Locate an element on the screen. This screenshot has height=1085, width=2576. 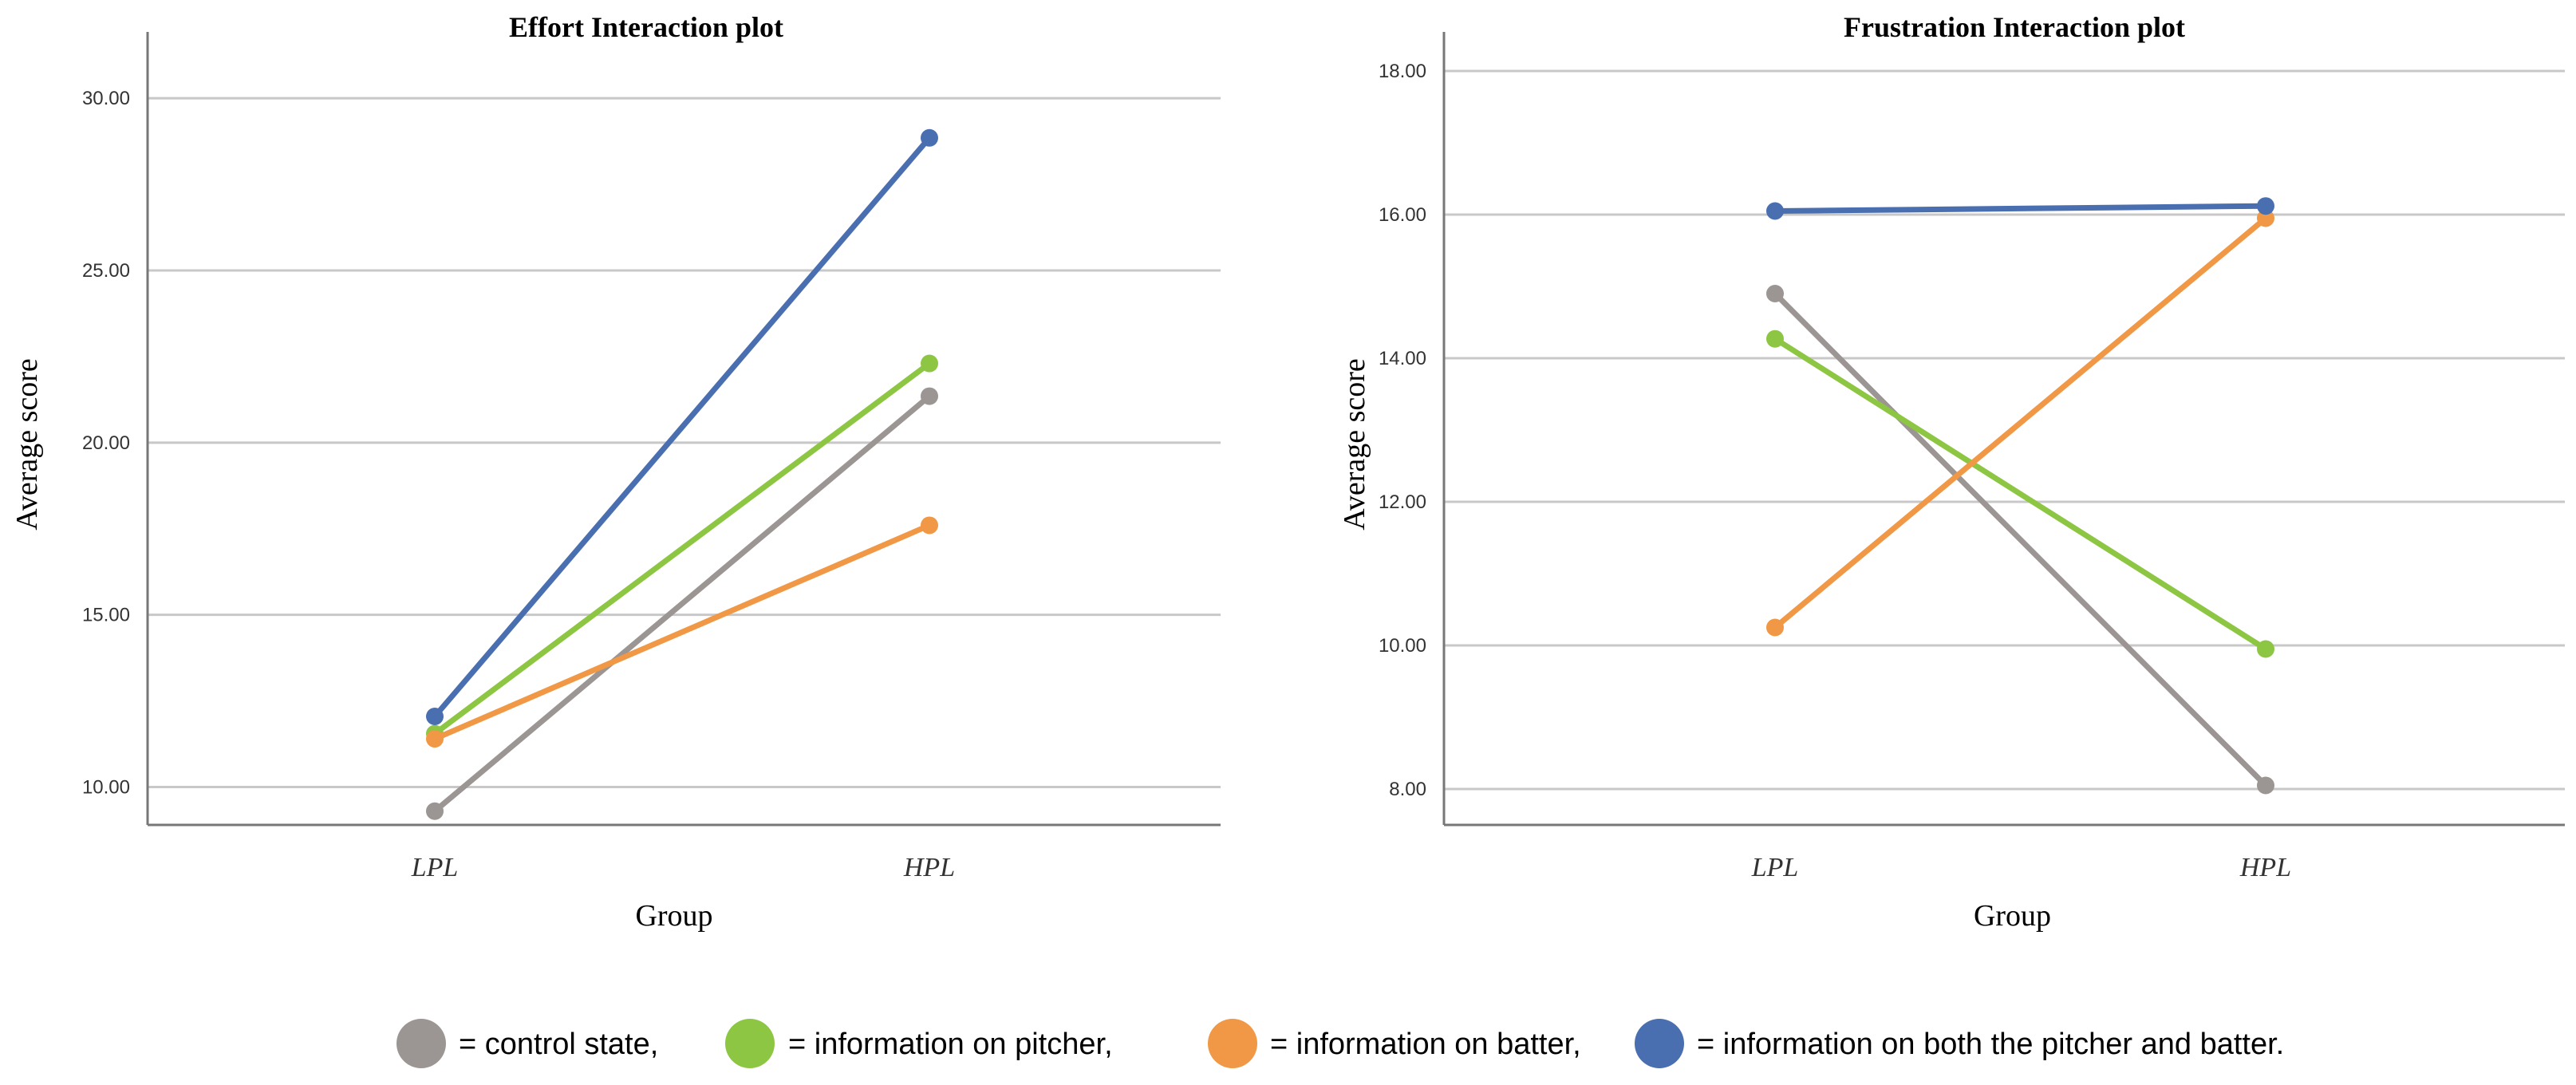
legend-marker-pitcher is located at coordinates (750, 1043).